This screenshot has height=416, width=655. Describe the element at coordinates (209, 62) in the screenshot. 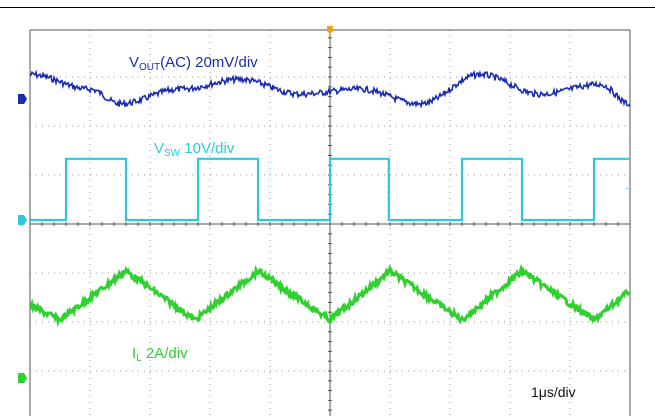

I see `vout-label-scale: (AC) 20mV/div` at that location.